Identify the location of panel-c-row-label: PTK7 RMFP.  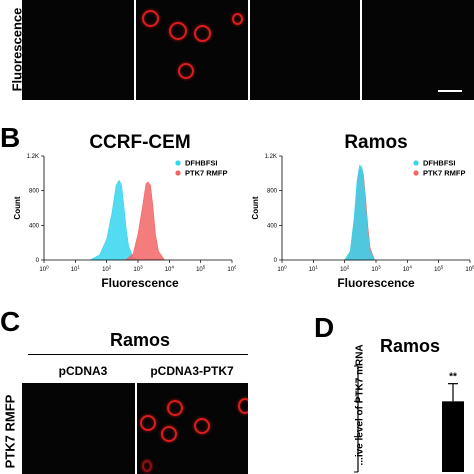
(10, 431).